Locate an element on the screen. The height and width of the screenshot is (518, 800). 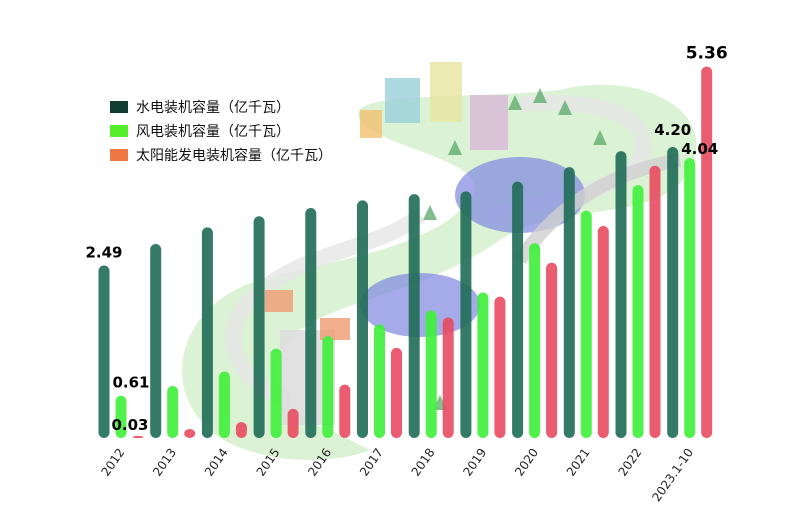
bar-solar-2016 is located at coordinates (345, 411).